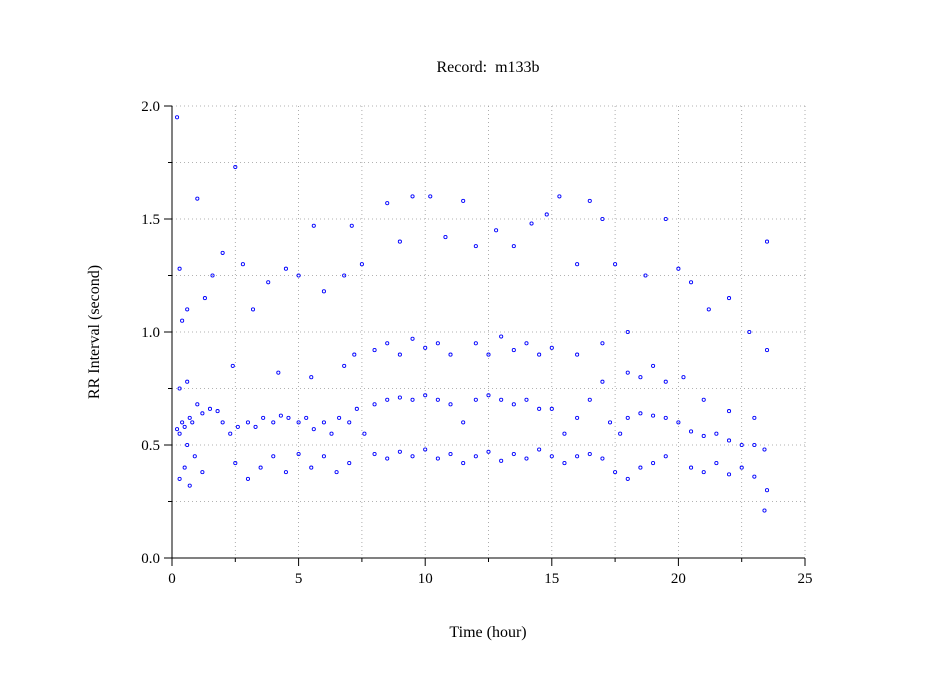 This screenshot has width=949, height=697. What do you see at coordinates (150, 333) in the screenshot?
I see `y-tick-label: 1.0` at bounding box center [150, 333].